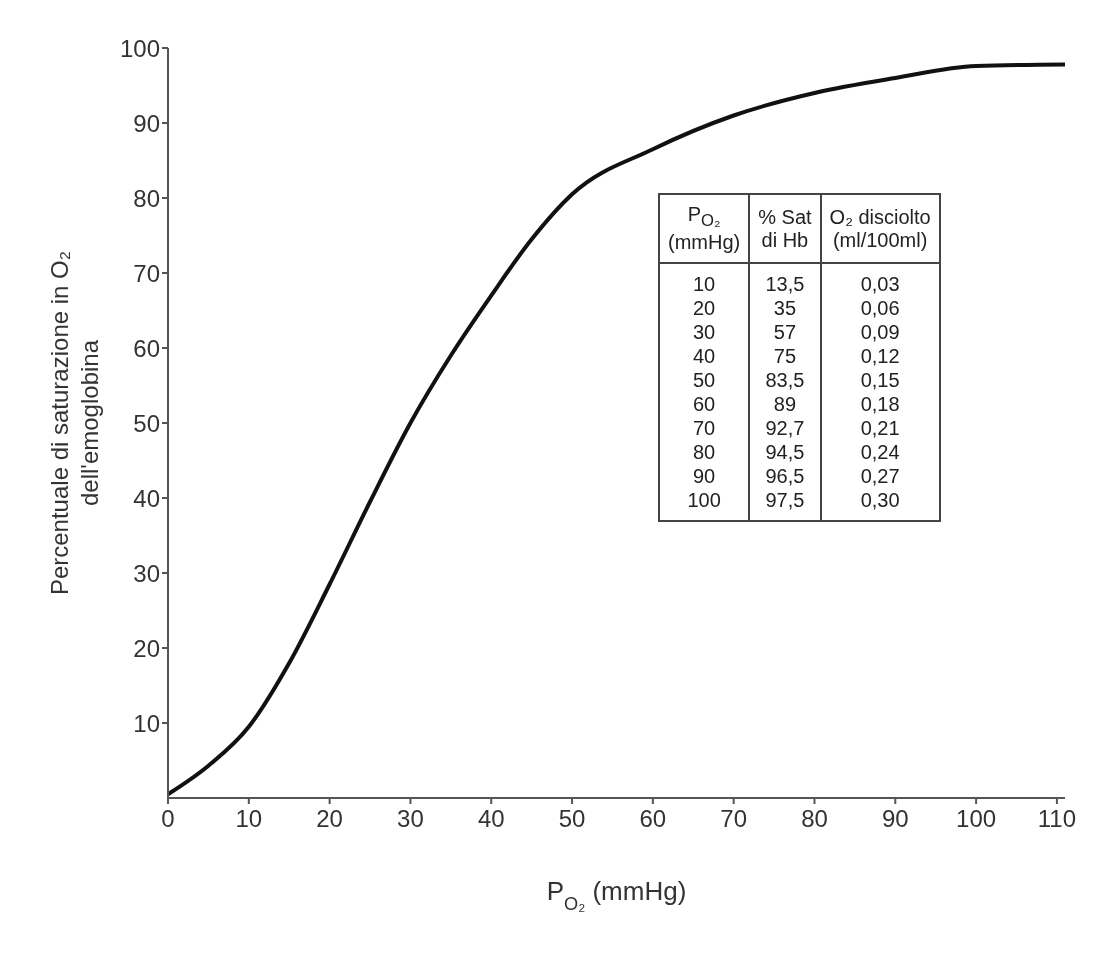 This screenshot has width=1093, height=954. I want to click on annotation: 80, so click(704, 452).